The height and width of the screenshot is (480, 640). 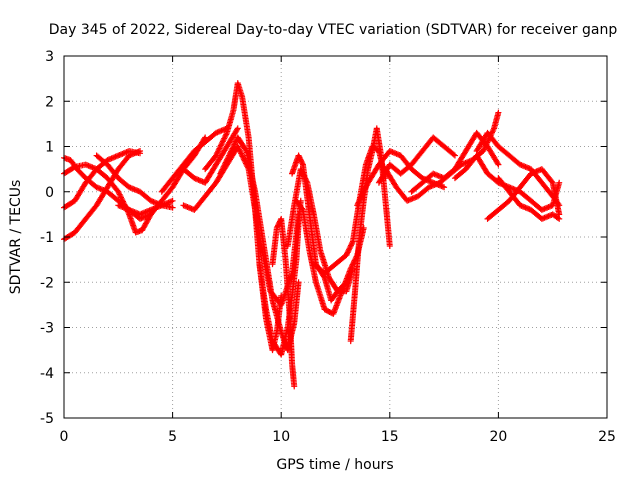 I want to click on x-tick-label: 20, so click(x=498, y=437).